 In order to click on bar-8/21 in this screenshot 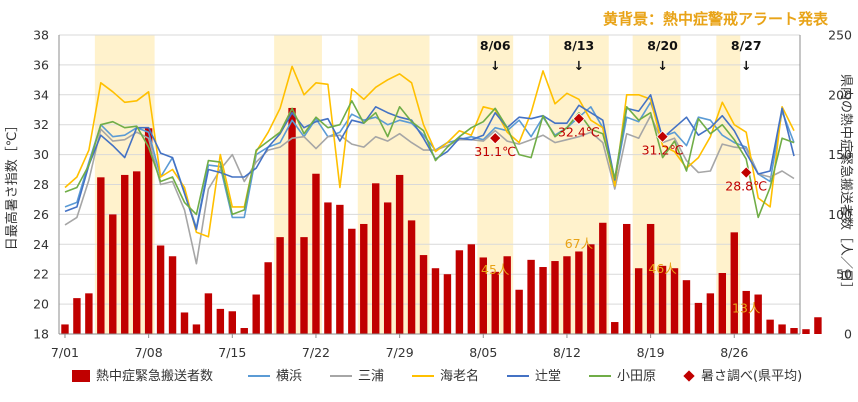, I will do `click(674, 301)`.